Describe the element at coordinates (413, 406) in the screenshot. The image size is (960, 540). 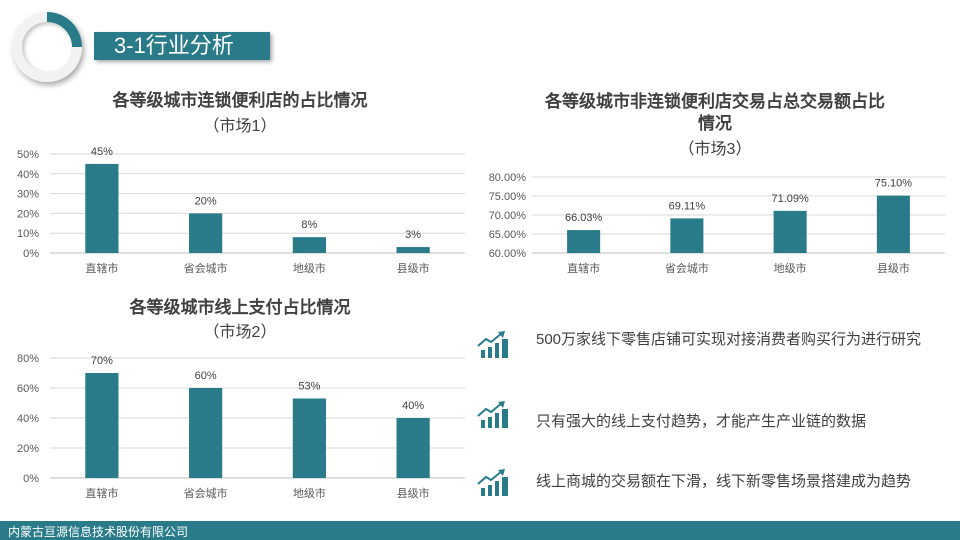
I see `data-label: 40%` at that location.